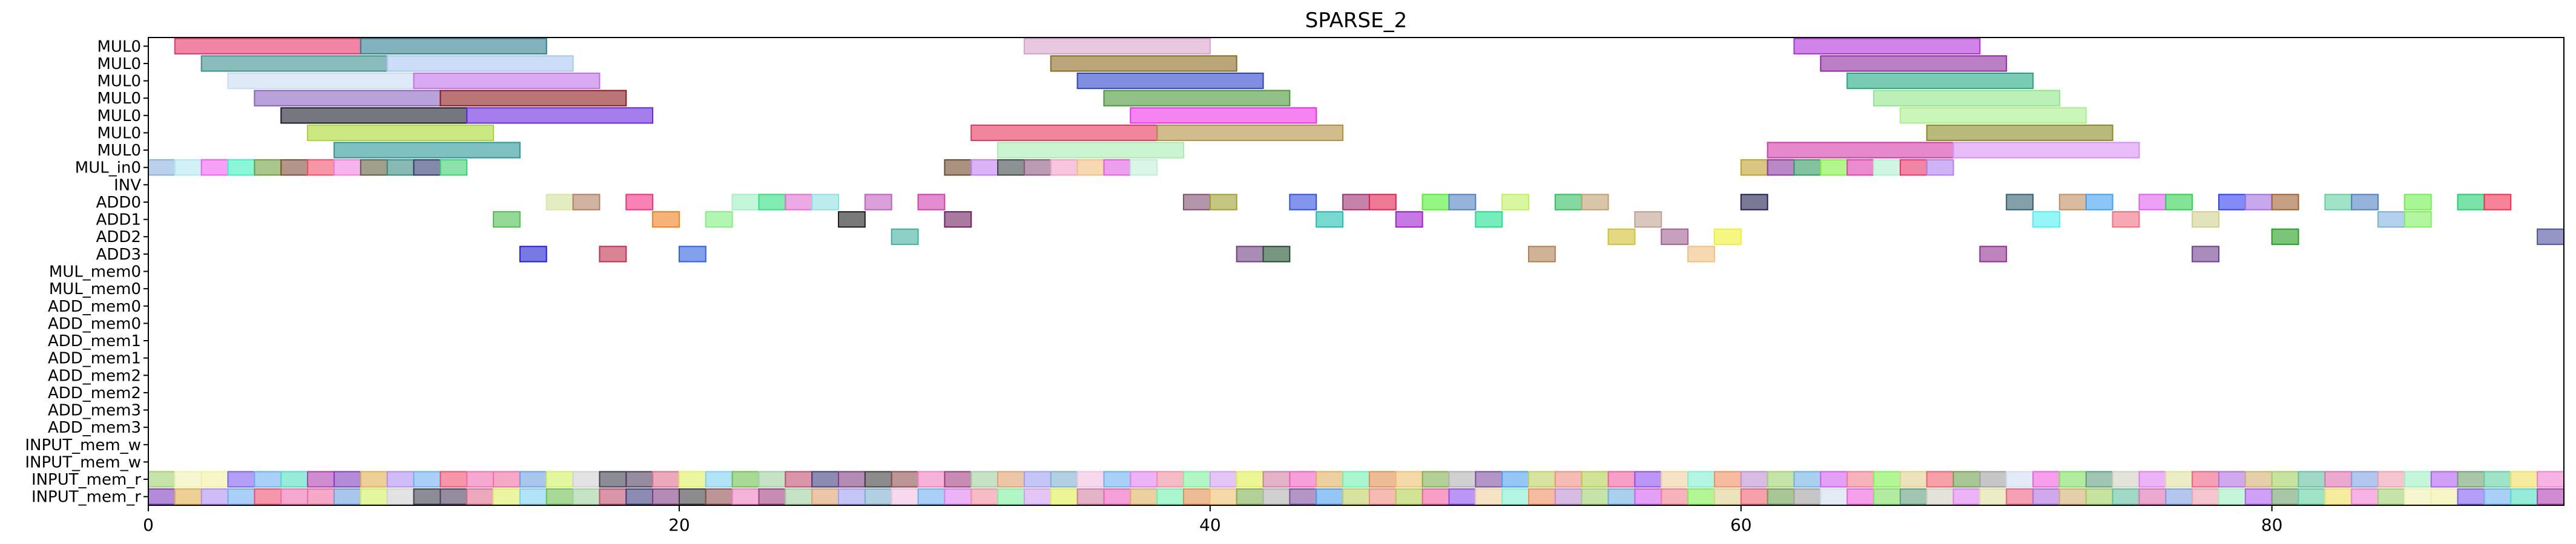 This screenshot has width=2576, height=544. Describe the element at coordinates (118, 255) in the screenshot. I see `y-tick-label: ADD3` at that location.